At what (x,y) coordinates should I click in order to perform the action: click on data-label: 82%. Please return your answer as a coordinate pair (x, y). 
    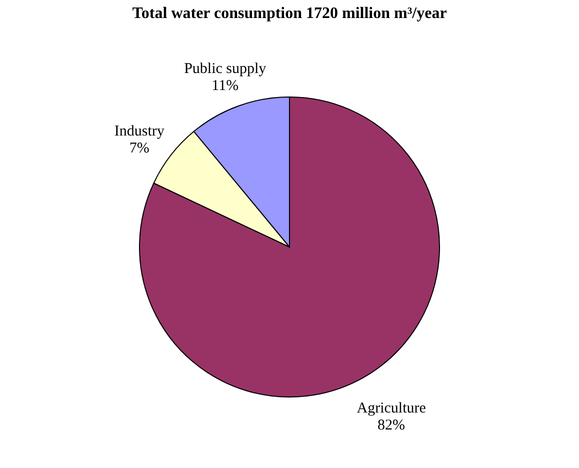
    Looking at the image, I should click on (392, 425).